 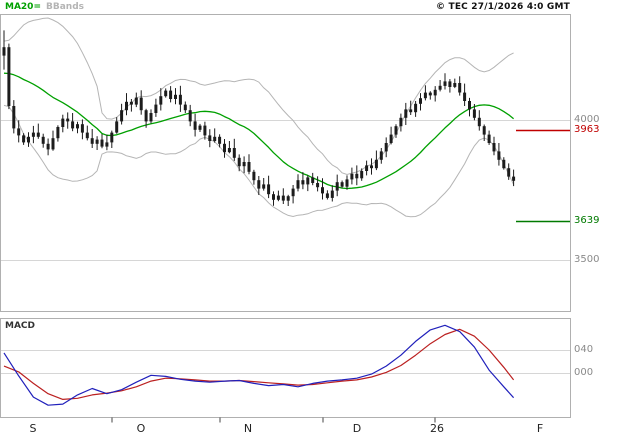 I want to click on x-axis-label: S, so click(x=33, y=428).